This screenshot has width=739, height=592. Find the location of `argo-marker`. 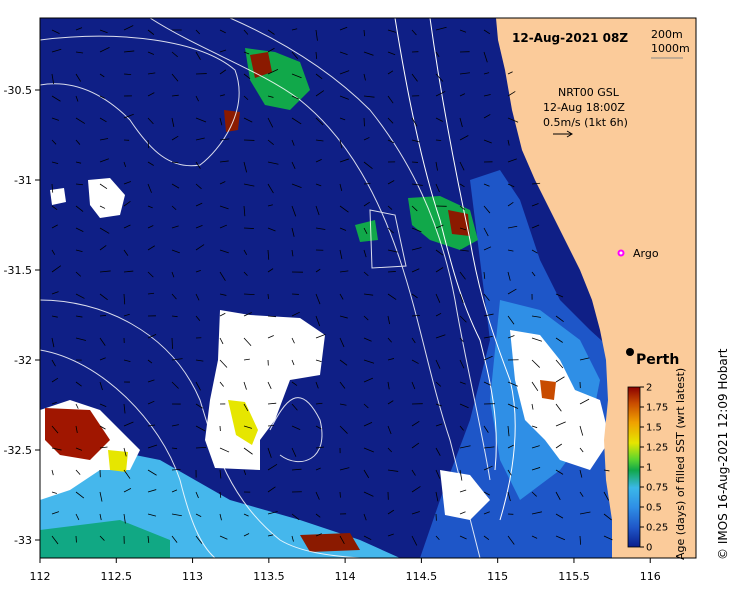

argo-marker is located at coordinates (621, 253).